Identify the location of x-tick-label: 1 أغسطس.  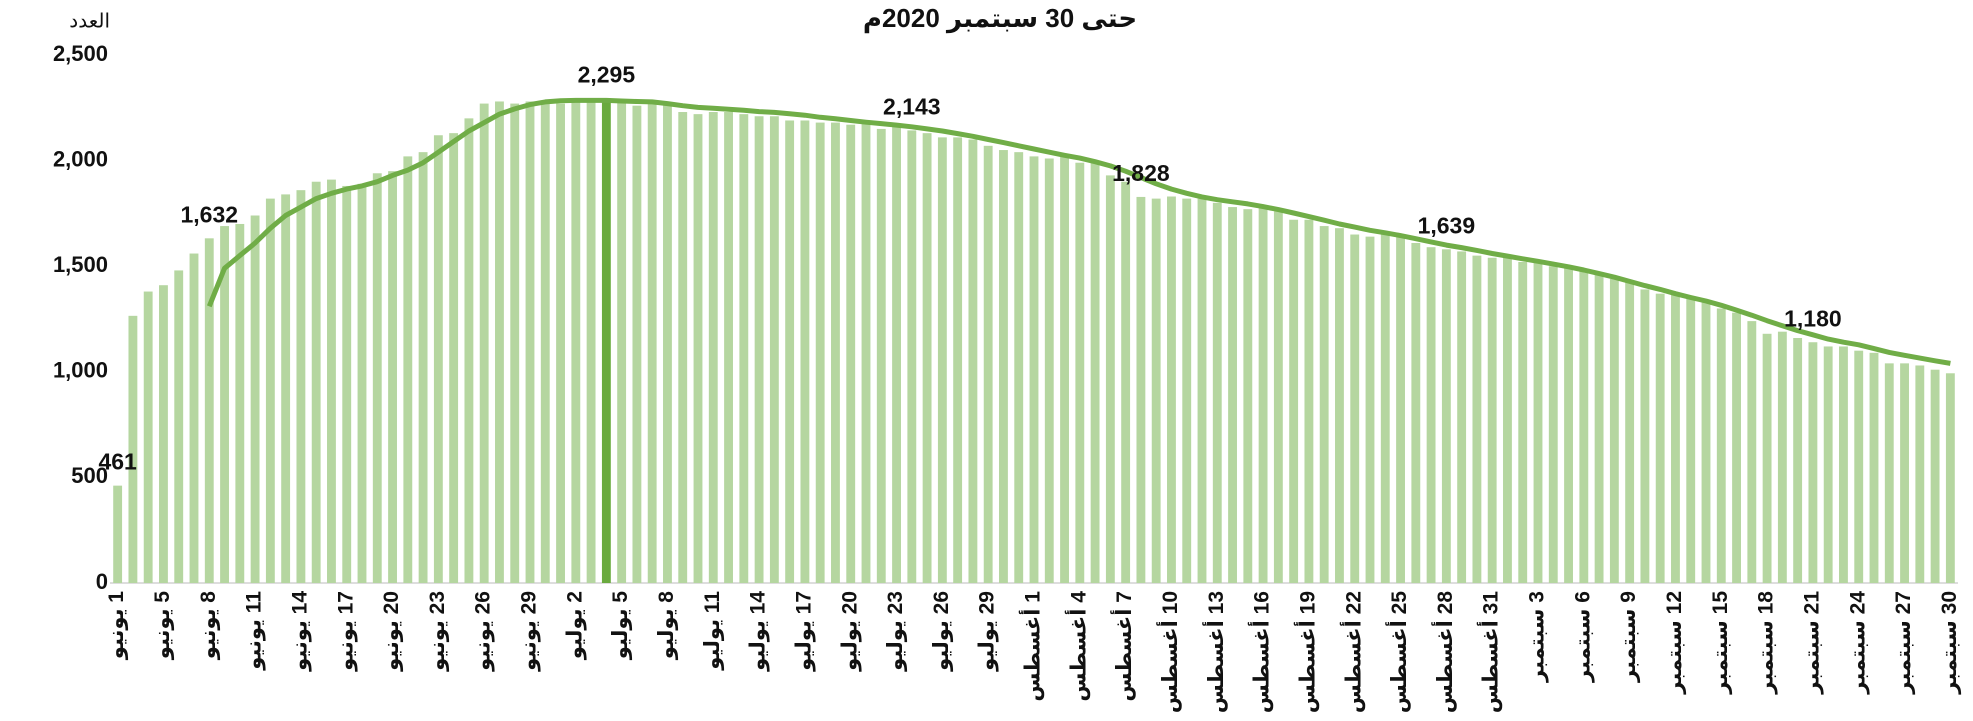
(1031, 646).